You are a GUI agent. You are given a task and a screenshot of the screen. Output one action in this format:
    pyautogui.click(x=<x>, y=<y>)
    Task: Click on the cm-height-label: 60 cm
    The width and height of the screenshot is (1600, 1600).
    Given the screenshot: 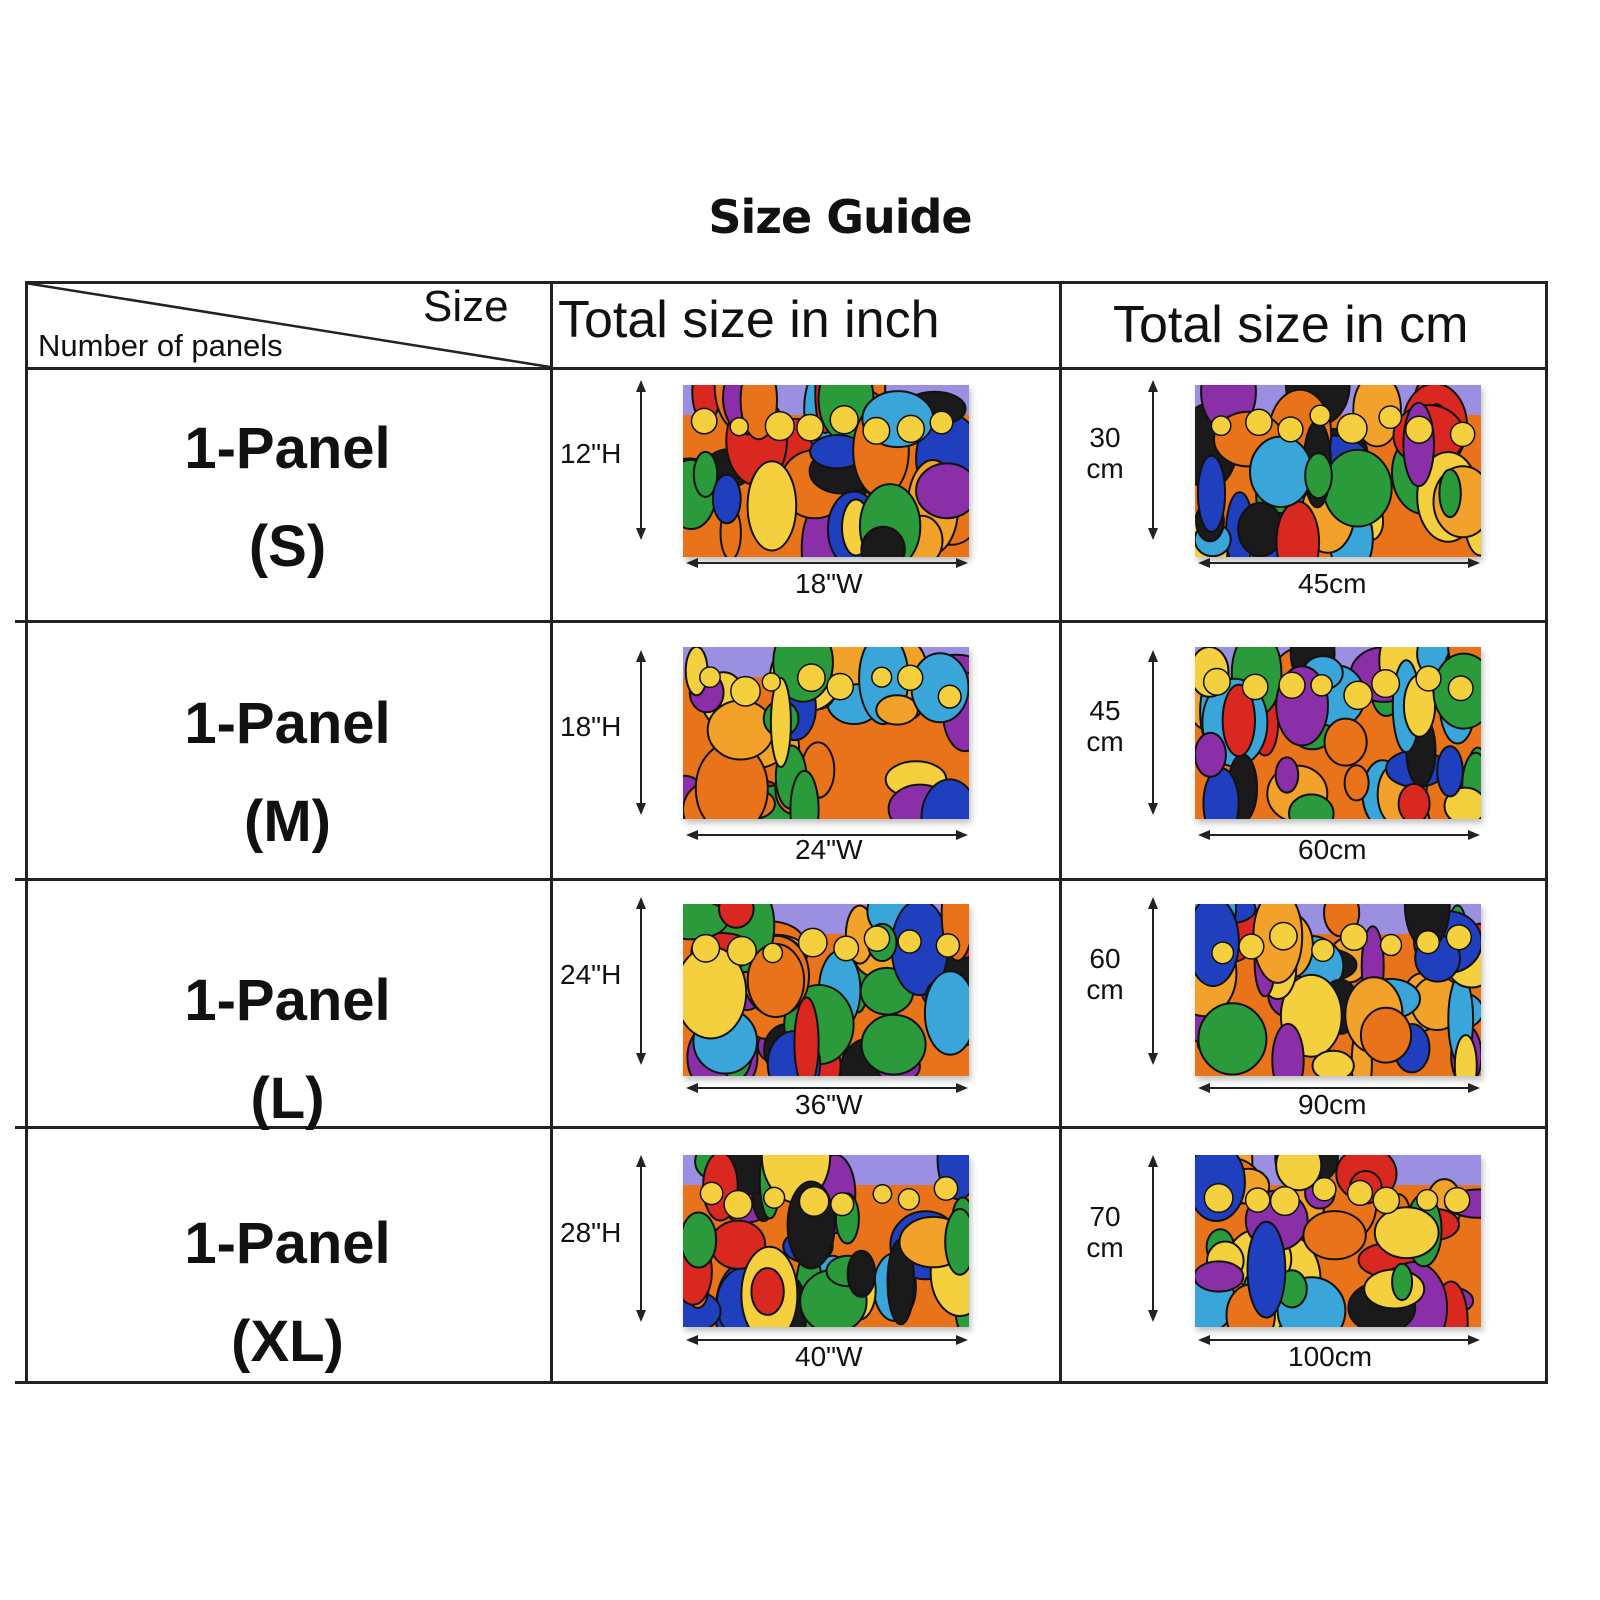 What is the action you would take?
    pyautogui.click(x=1105, y=974)
    